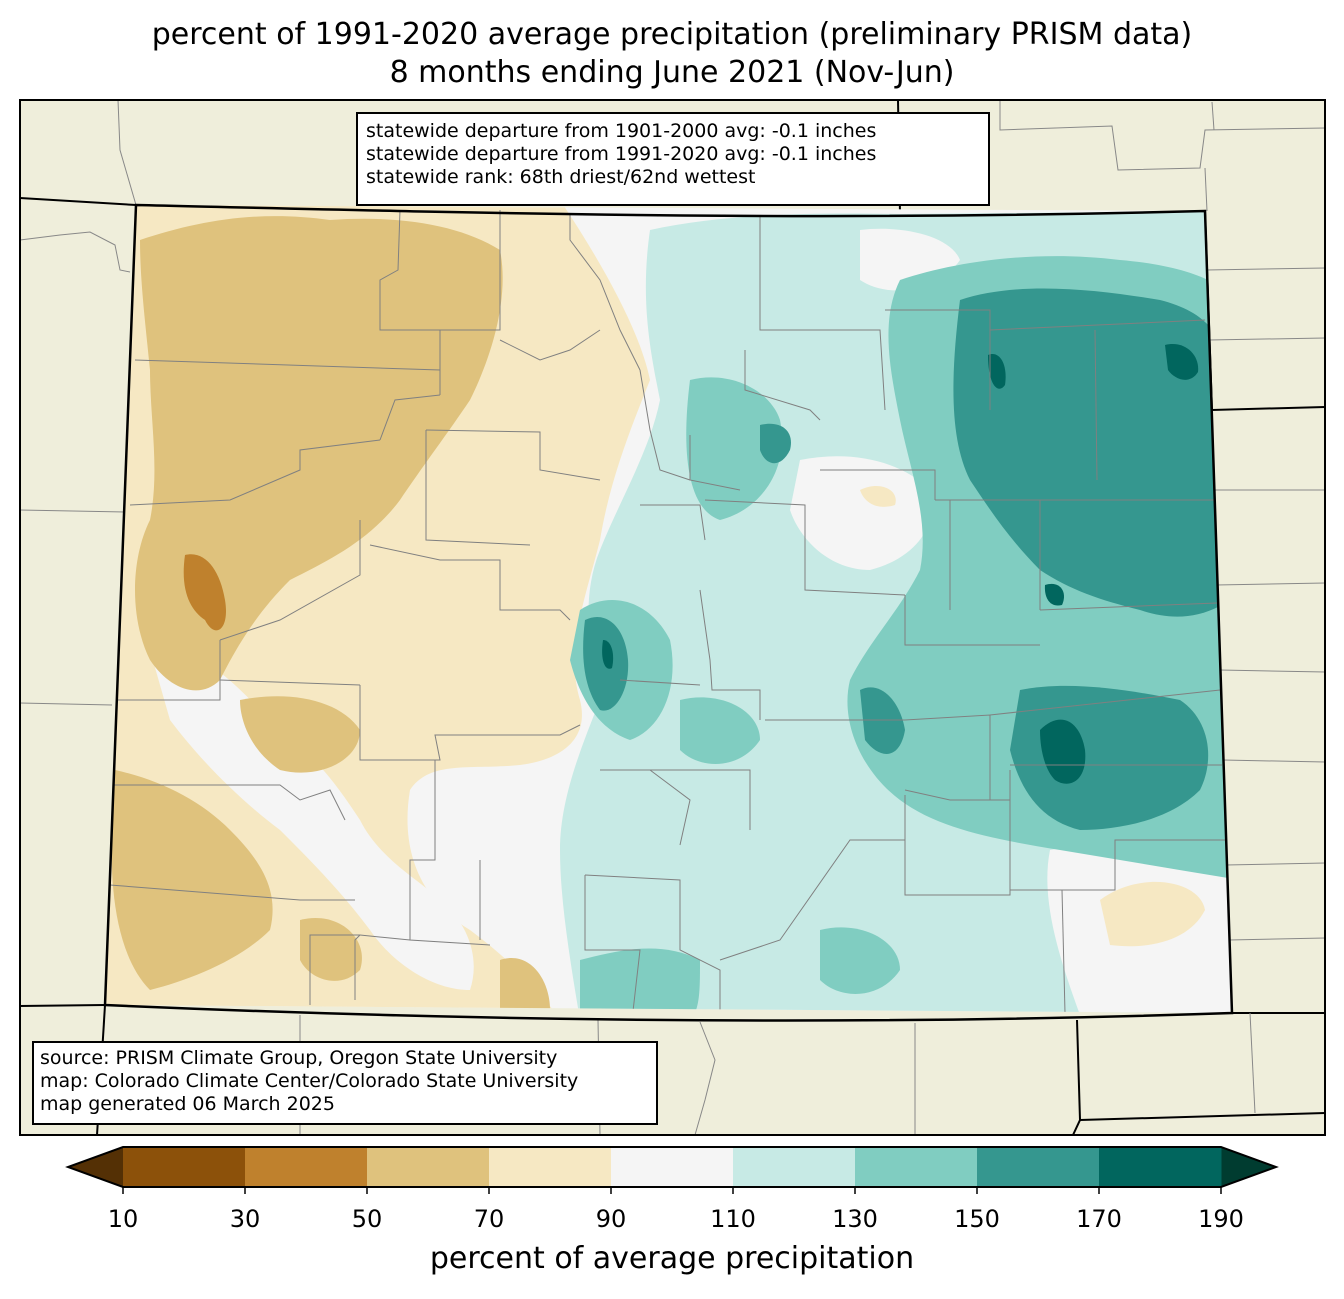 This screenshot has height=1299, width=1344. I want to click on normal-patch-west, so click(312, 819).